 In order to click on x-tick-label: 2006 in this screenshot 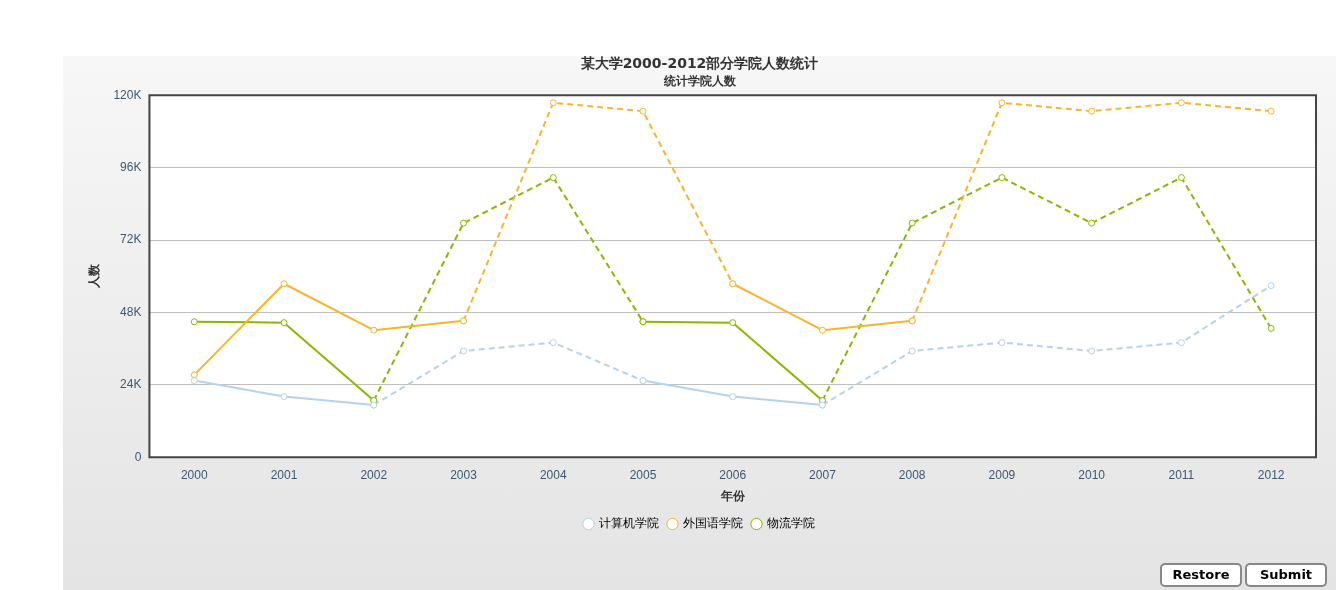, I will do `click(733, 474)`.